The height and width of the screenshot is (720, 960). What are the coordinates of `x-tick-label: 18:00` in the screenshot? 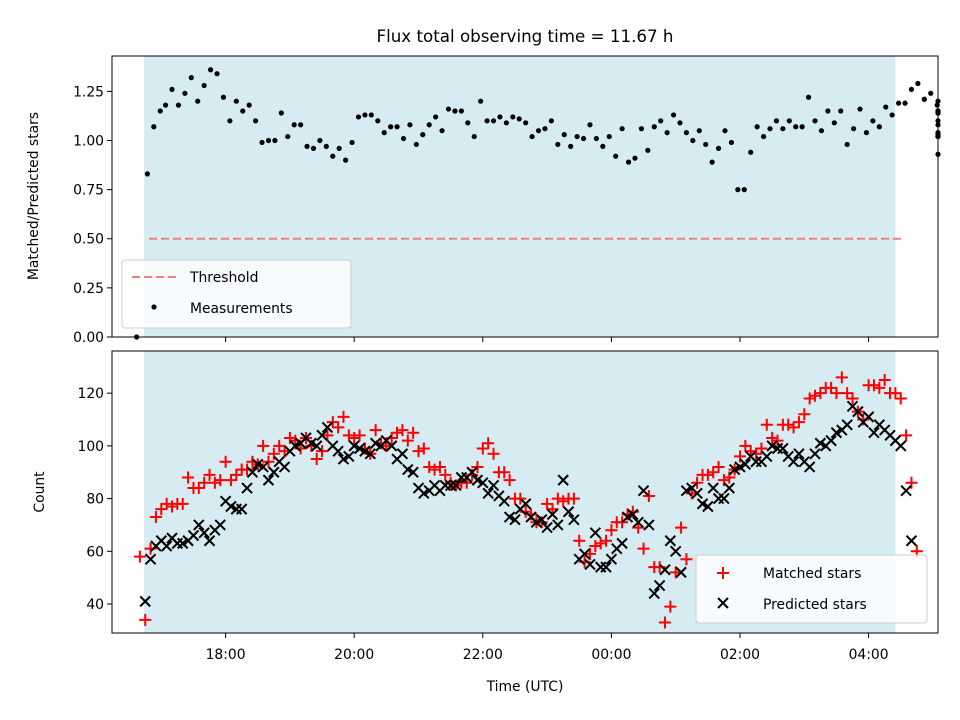 It's located at (226, 655).